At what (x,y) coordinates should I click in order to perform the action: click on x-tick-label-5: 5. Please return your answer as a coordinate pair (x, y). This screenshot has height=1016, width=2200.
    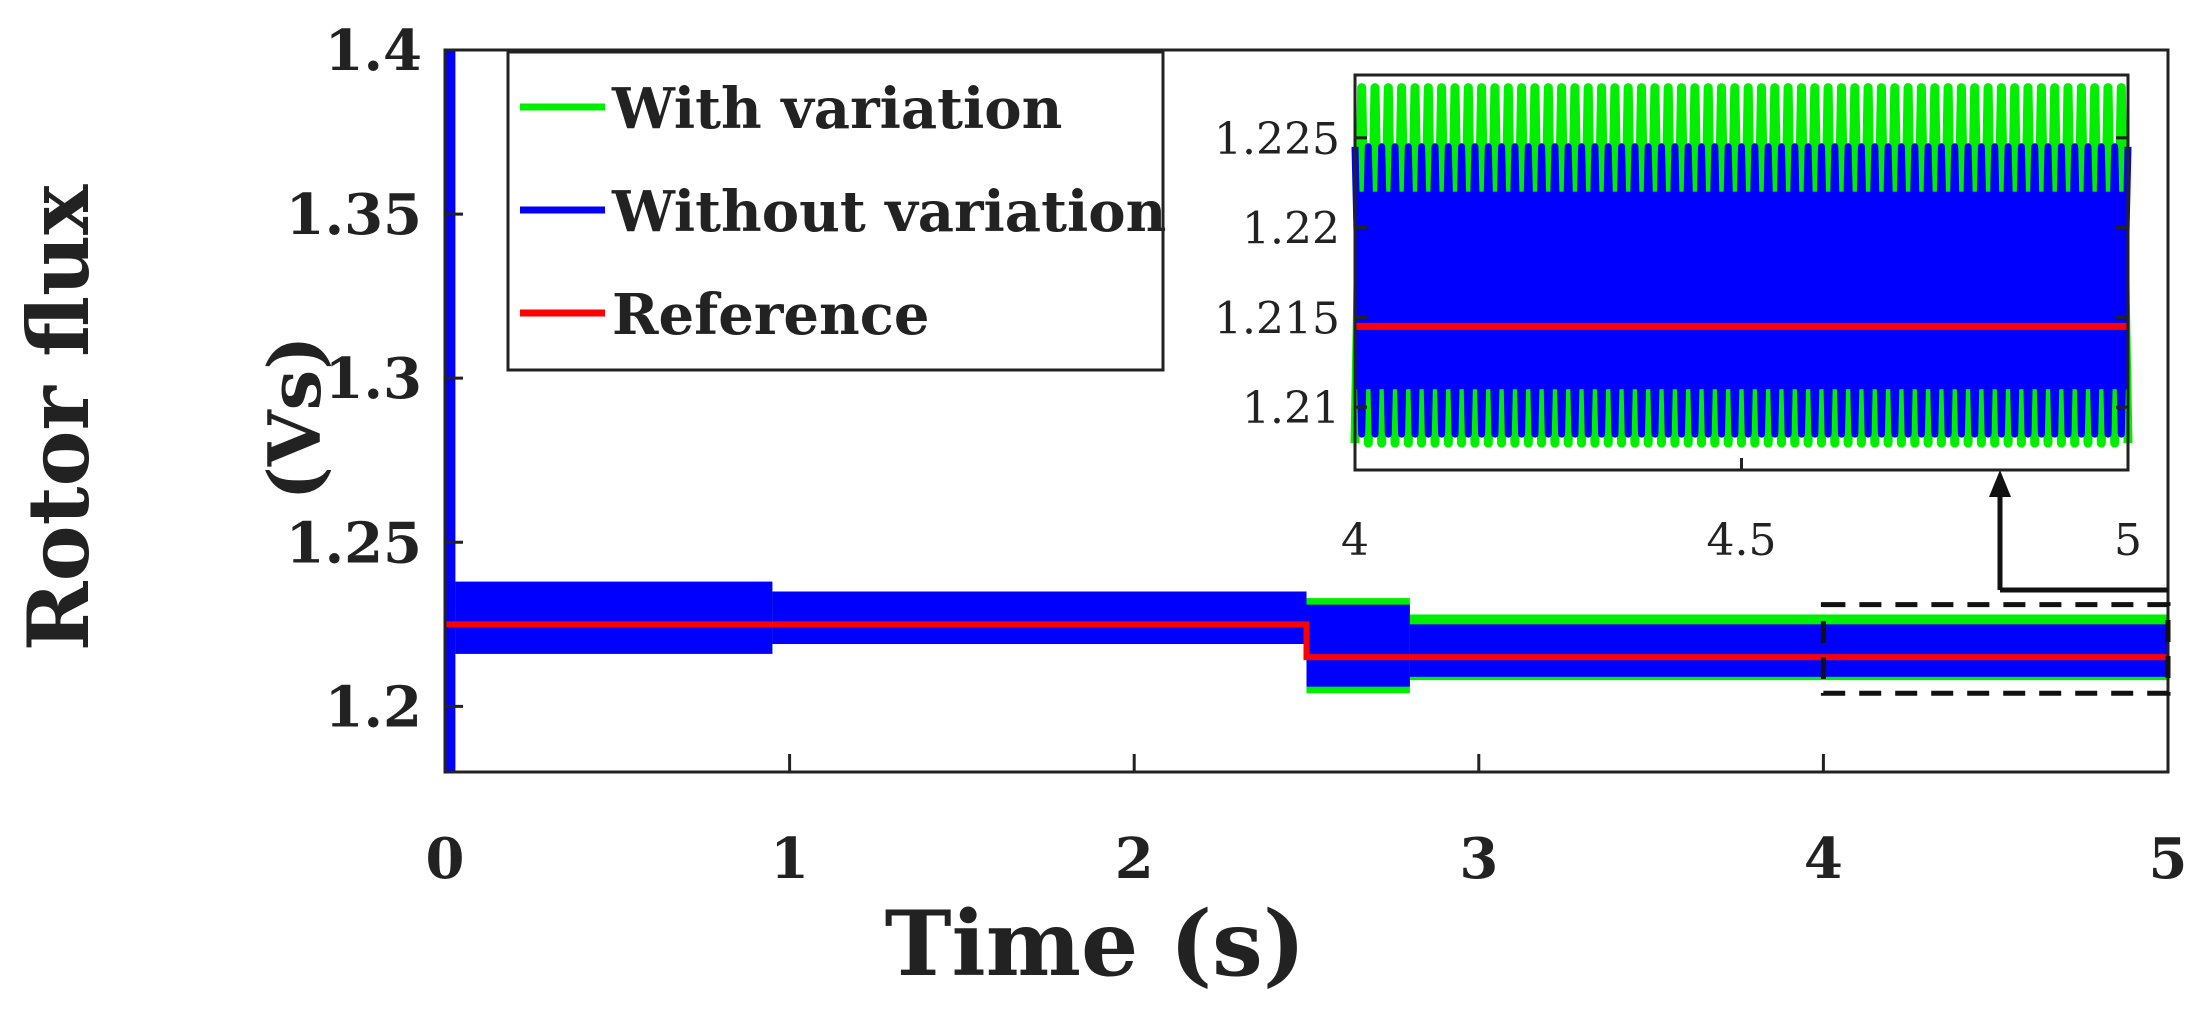
    Looking at the image, I should click on (2168, 859).